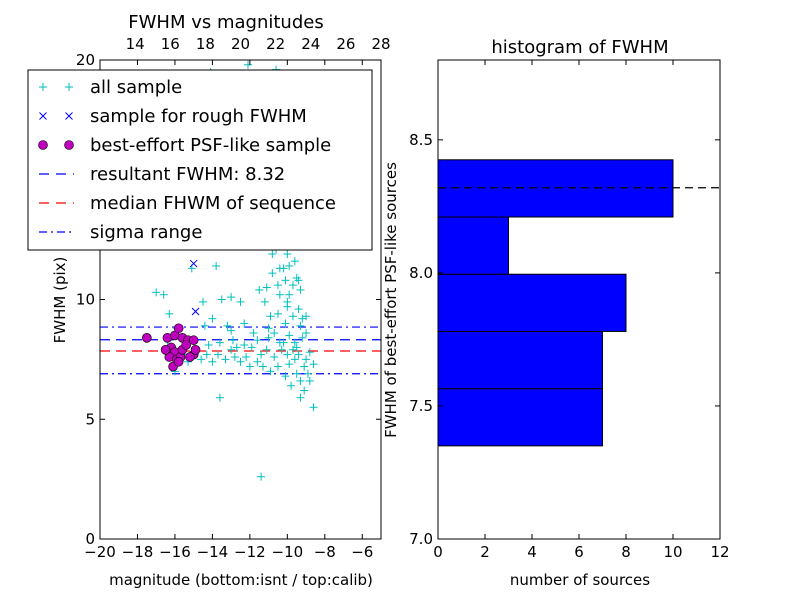 This screenshot has height=604, width=800. I want to click on top-tick-label-6: 26, so click(345, 44).